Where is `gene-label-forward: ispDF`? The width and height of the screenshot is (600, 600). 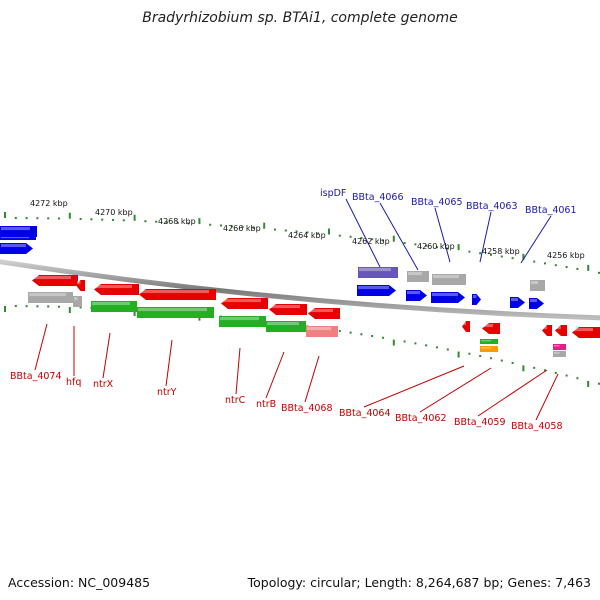
gene-label-forward: ispDF is located at coordinates (333, 193).